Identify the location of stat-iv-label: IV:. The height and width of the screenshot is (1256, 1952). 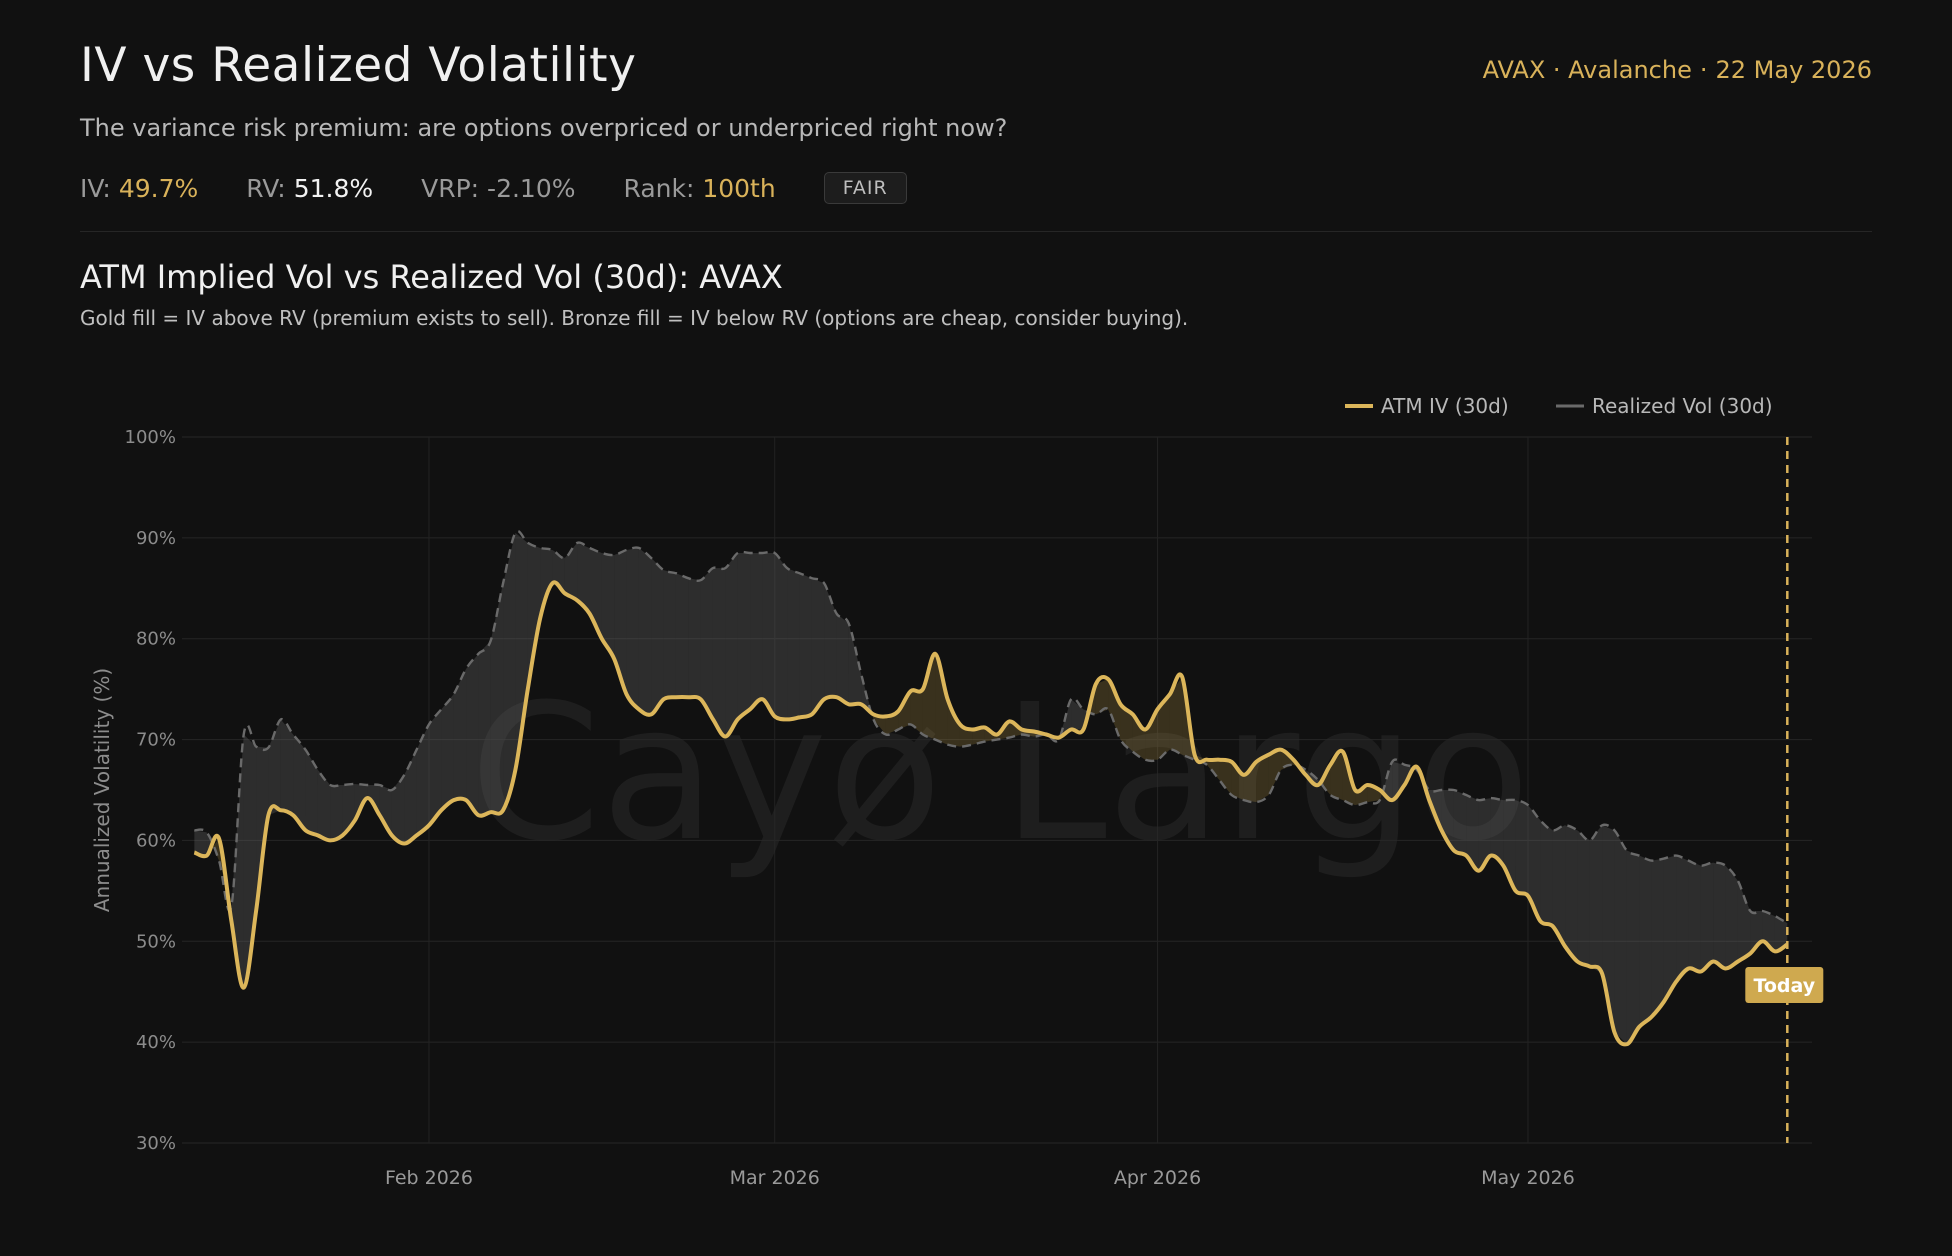
(95, 188).